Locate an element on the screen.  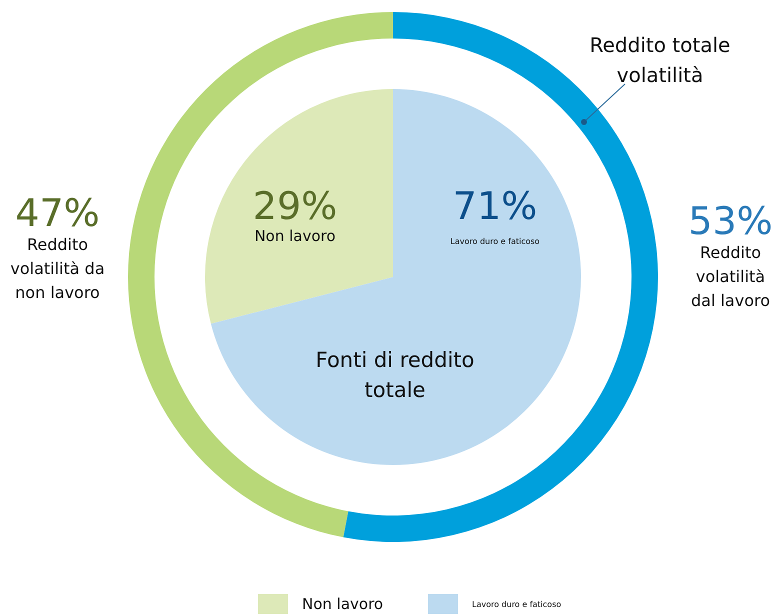
slice-label: Non lavoro is located at coordinates (295, 236).